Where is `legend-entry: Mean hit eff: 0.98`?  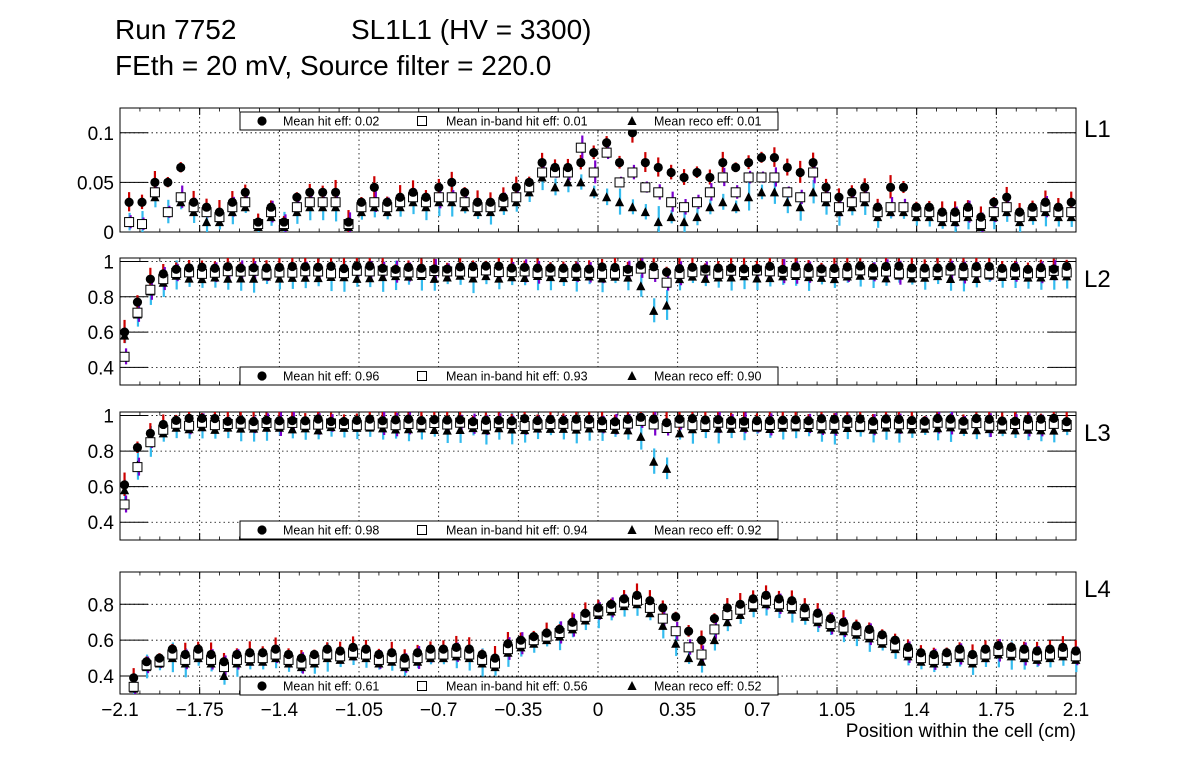 legend-entry: Mean hit eff: 0.98 is located at coordinates (331, 531).